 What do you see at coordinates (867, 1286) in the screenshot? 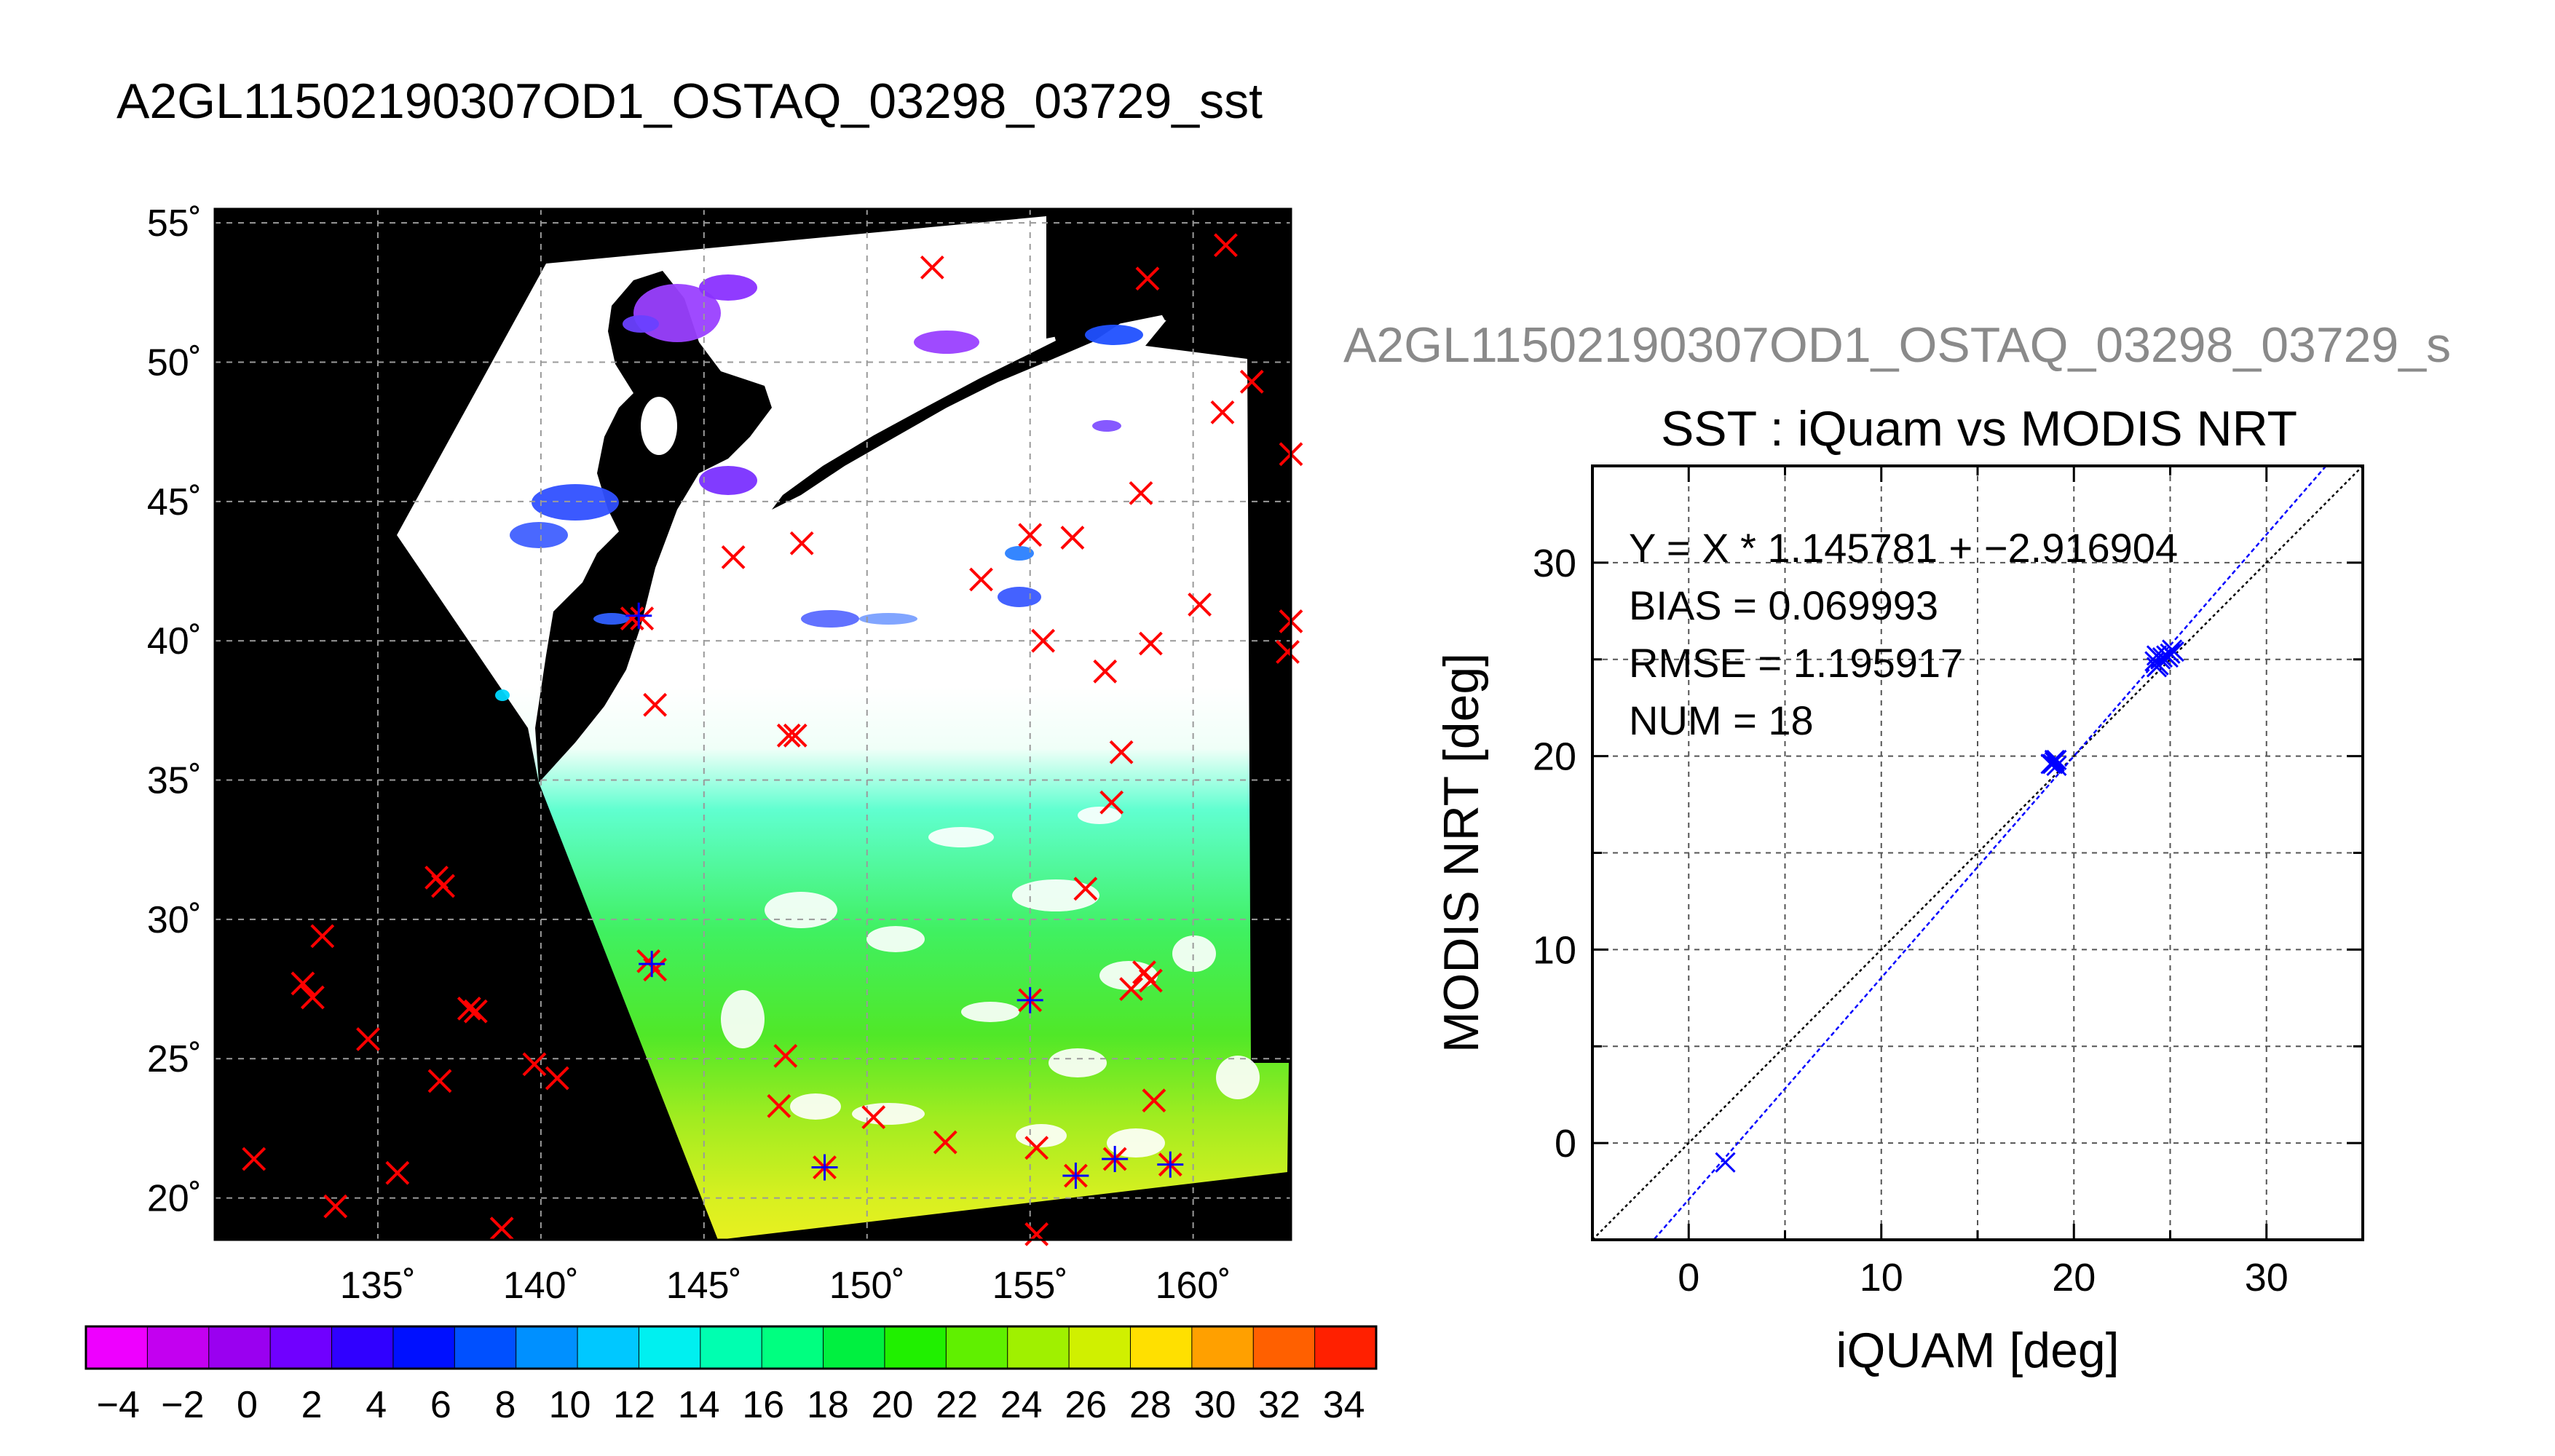
I see `map-lon-tick-label: 150˚` at bounding box center [867, 1286].